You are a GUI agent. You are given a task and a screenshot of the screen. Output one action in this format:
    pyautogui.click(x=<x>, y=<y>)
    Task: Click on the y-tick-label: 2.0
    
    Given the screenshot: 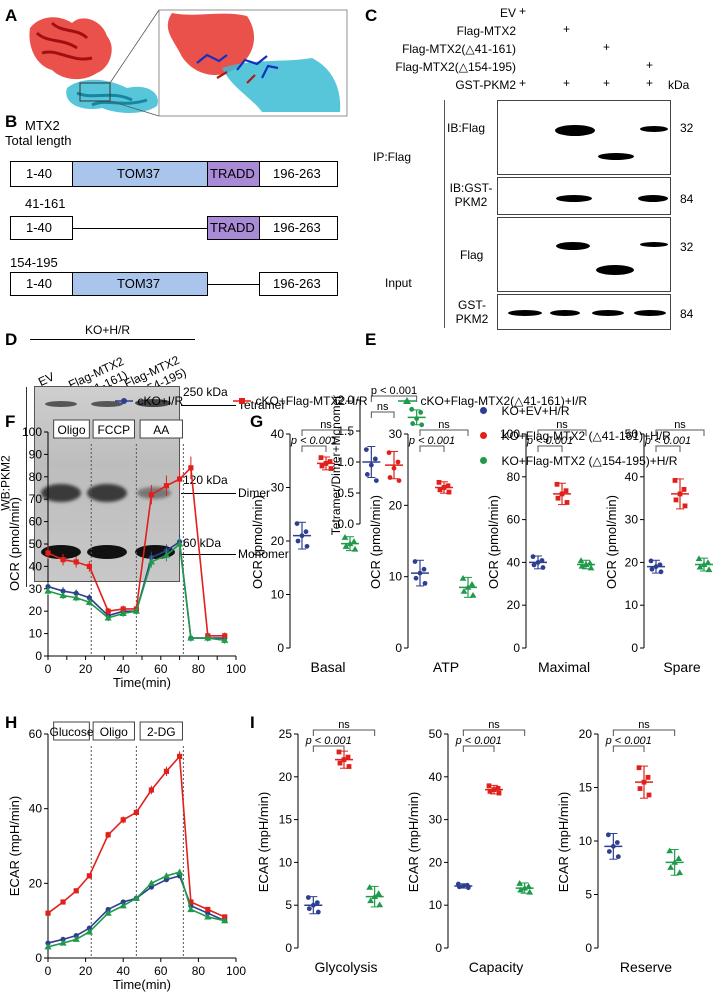 What is the action you would take?
    pyautogui.click(x=345, y=400)
    